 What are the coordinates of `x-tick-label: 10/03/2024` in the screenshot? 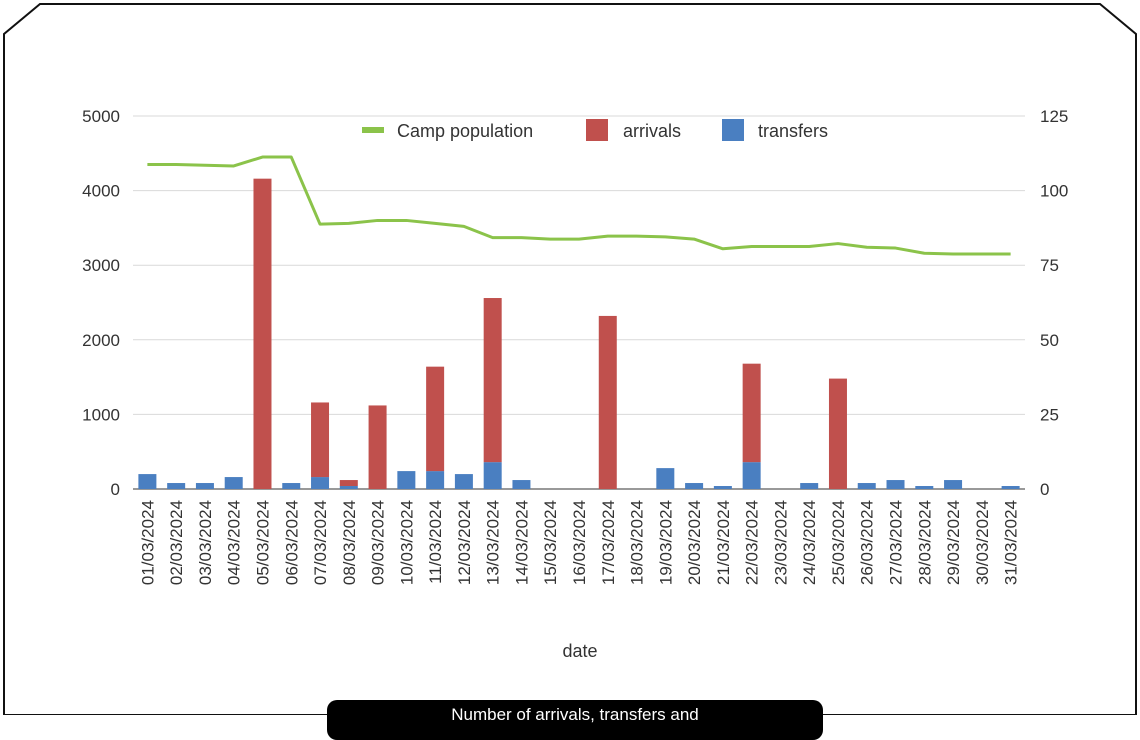 It's located at (406, 542).